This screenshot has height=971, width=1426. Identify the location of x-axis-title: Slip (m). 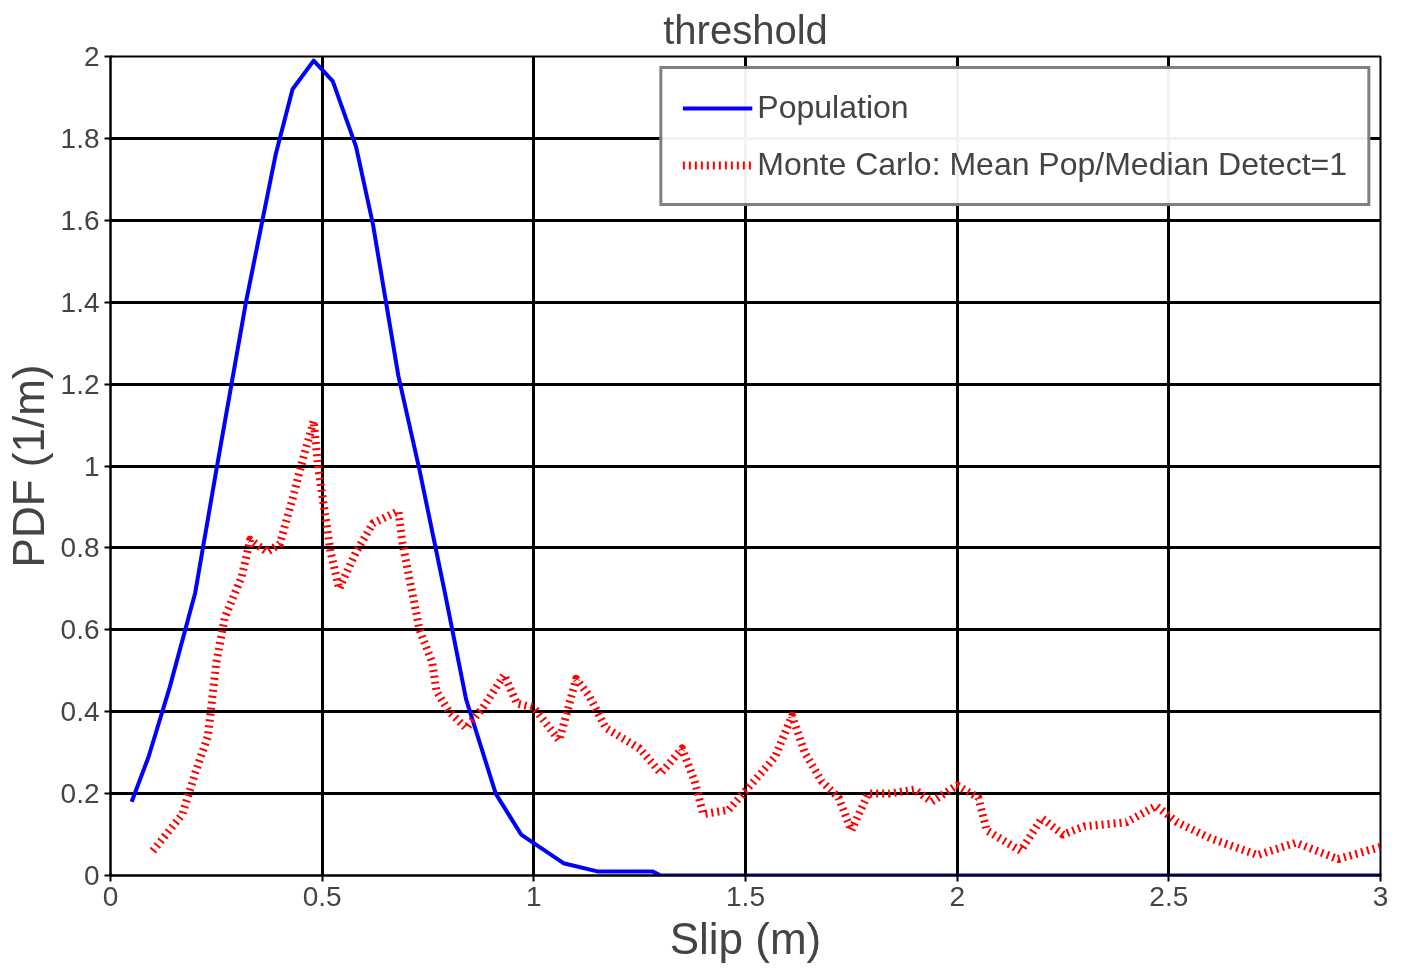
(745, 938).